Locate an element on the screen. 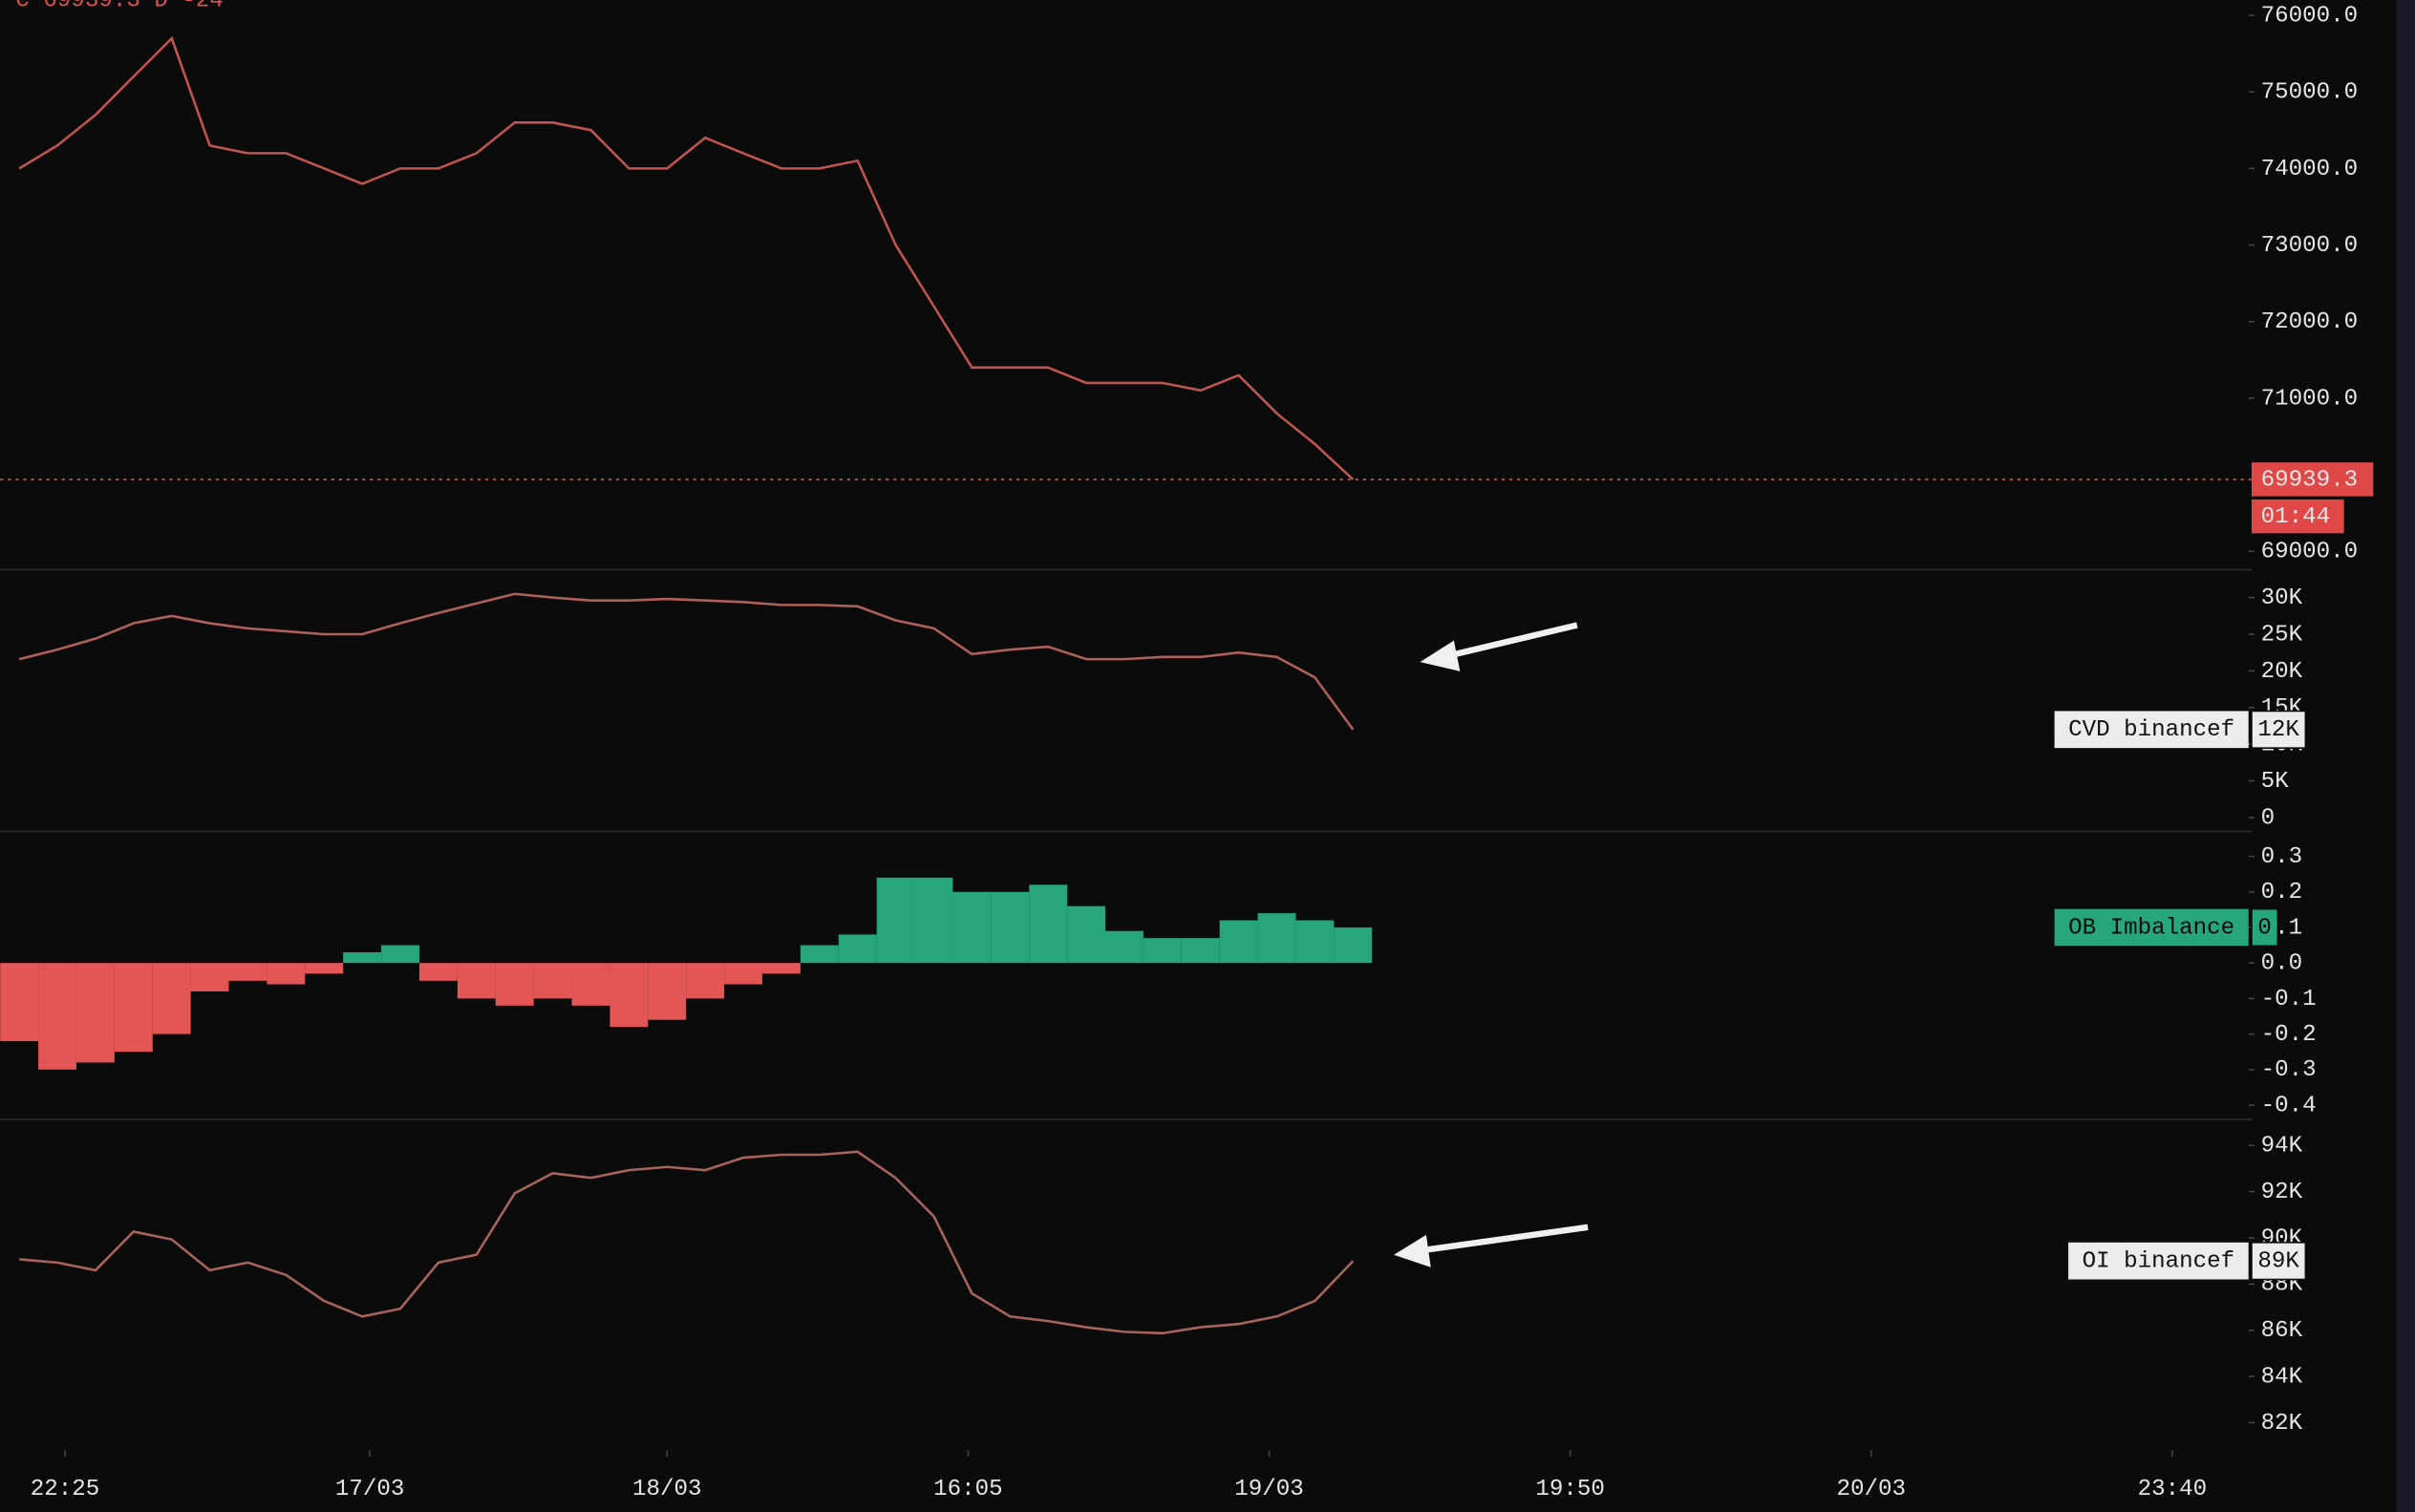 The width and height of the screenshot is (2415, 1512). y-tick-label: -0.4 is located at coordinates (2289, 1105).